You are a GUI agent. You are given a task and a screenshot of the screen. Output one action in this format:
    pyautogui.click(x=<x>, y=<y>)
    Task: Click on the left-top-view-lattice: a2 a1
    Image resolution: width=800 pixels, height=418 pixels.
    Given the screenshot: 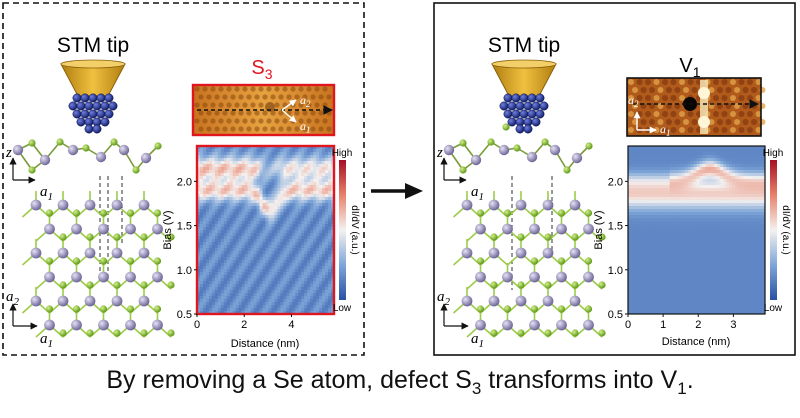 What is the action you would take?
    pyautogui.click(x=90, y=270)
    